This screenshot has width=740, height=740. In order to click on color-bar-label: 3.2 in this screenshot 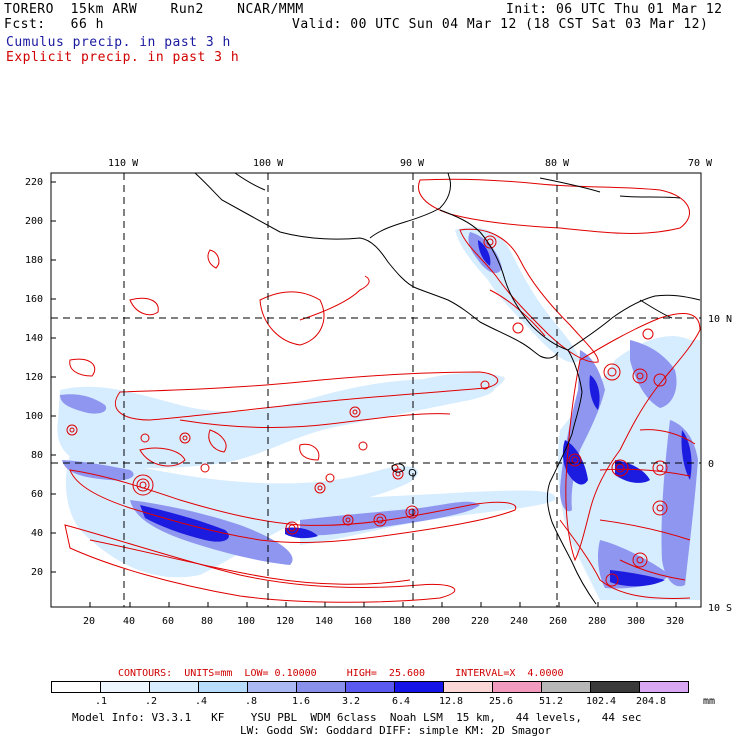, I will do `click(351, 701)`.